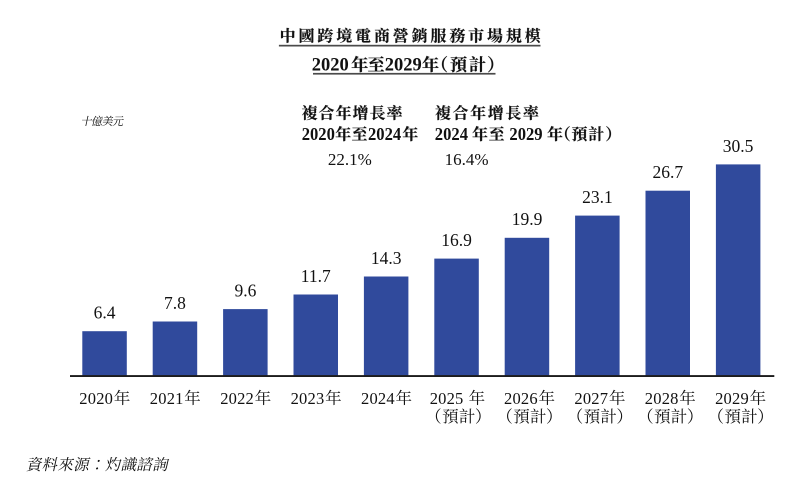  What do you see at coordinates (316, 276) in the screenshot?
I see `svg-text: 11.7` at bounding box center [316, 276].